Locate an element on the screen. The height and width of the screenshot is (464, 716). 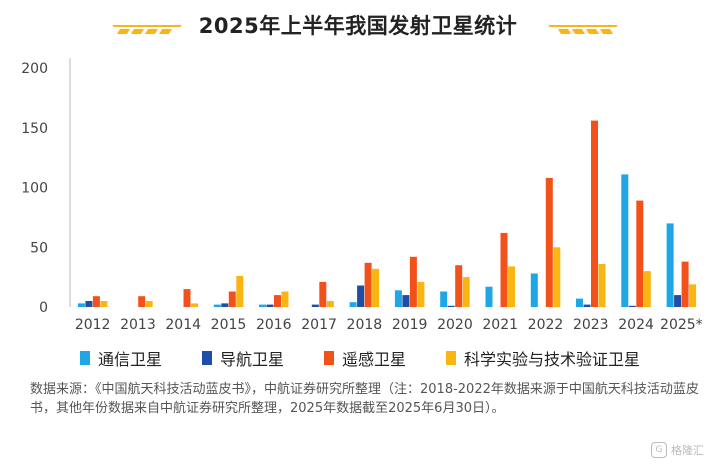
bar-2017-s3 is located at coordinates (330, 304).